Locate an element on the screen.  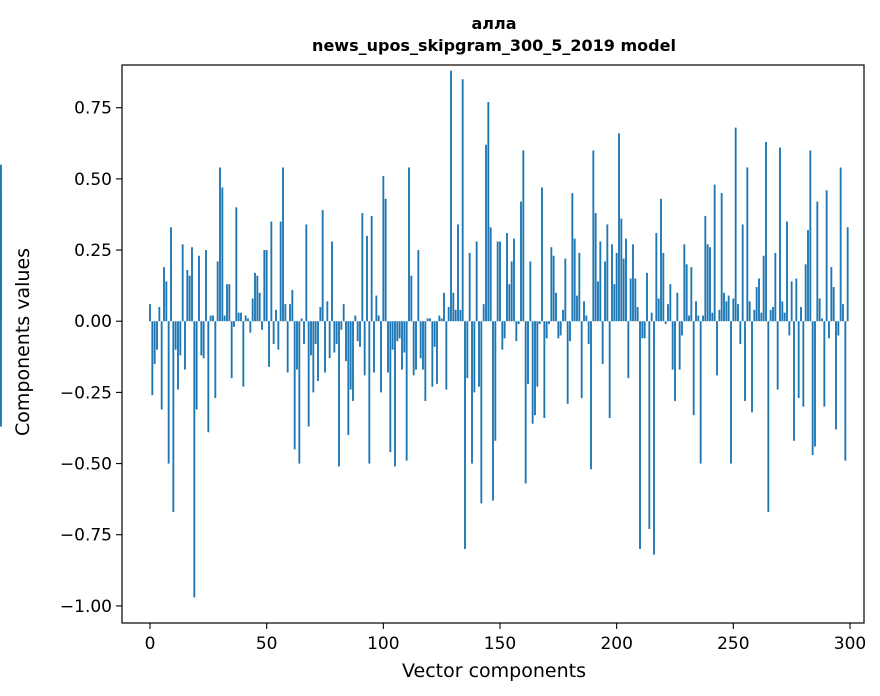
y-tick-label: −0.75 is located at coordinates (86, 536).